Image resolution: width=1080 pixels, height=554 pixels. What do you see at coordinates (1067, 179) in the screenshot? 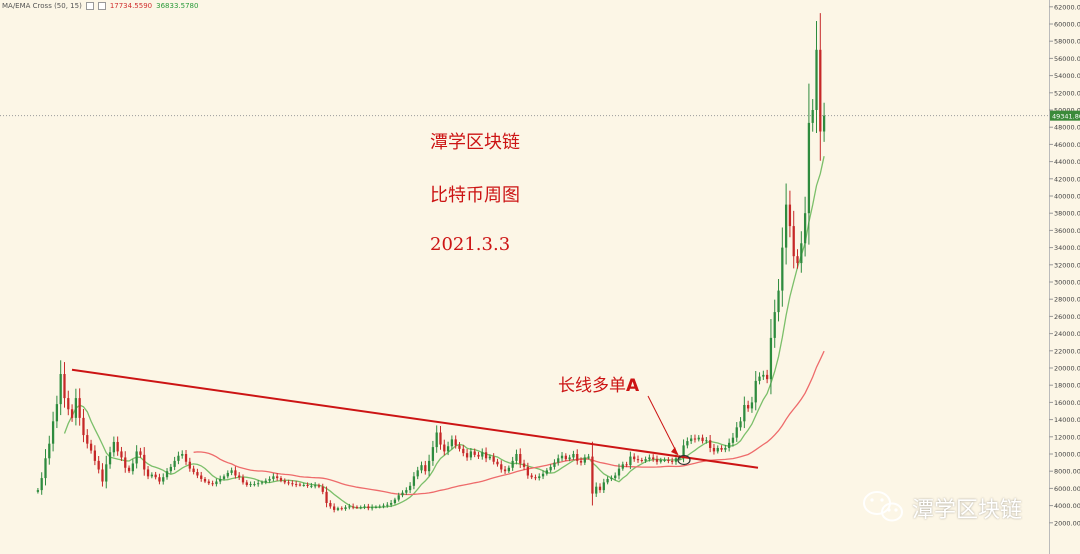
I see `y-tick-label: 42000.00` at bounding box center [1067, 179].